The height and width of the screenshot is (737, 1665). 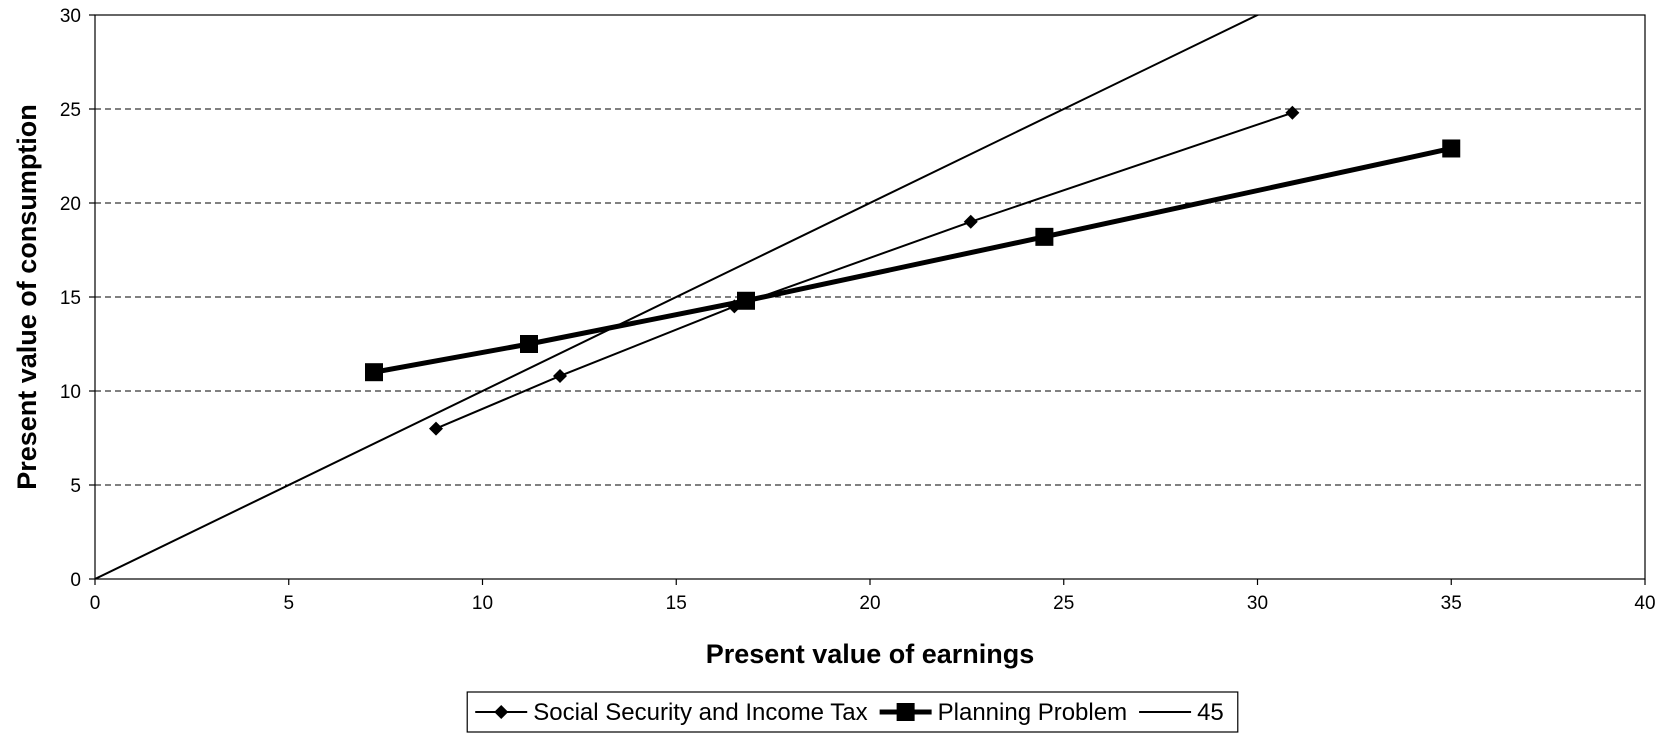 I want to click on x-tick-label-4: 20, so click(x=869, y=603).